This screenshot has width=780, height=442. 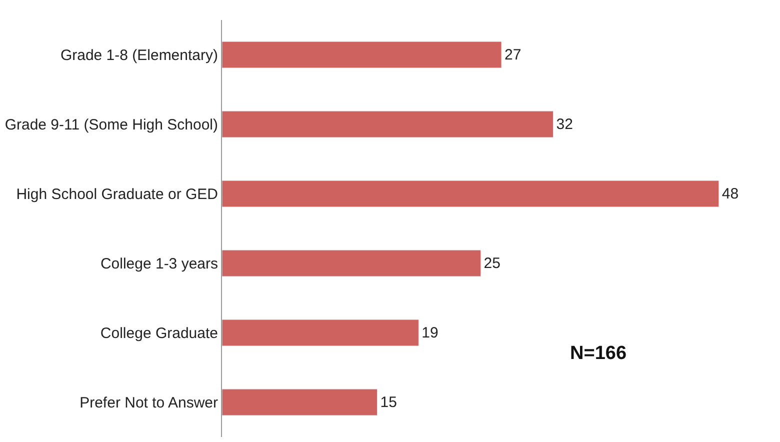 I want to click on data-label: 25, so click(x=492, y=263).